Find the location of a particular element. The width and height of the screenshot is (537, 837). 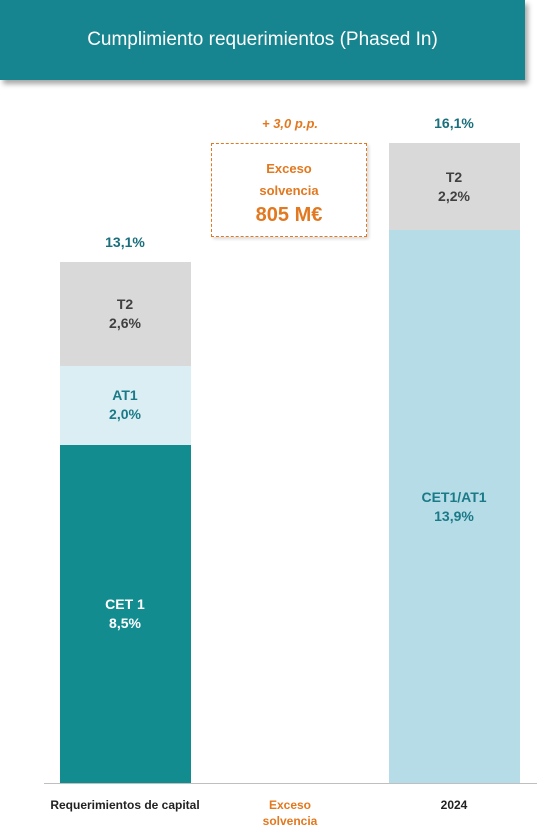

annotation-box: Exceso solvencia 805 M€ is located at coordinates (289, 190).